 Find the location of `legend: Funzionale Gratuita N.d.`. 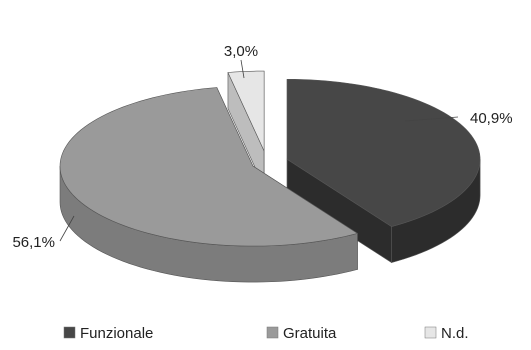

legend: Funzionale Gratuita N.d. is located at coordinates (266, 333).